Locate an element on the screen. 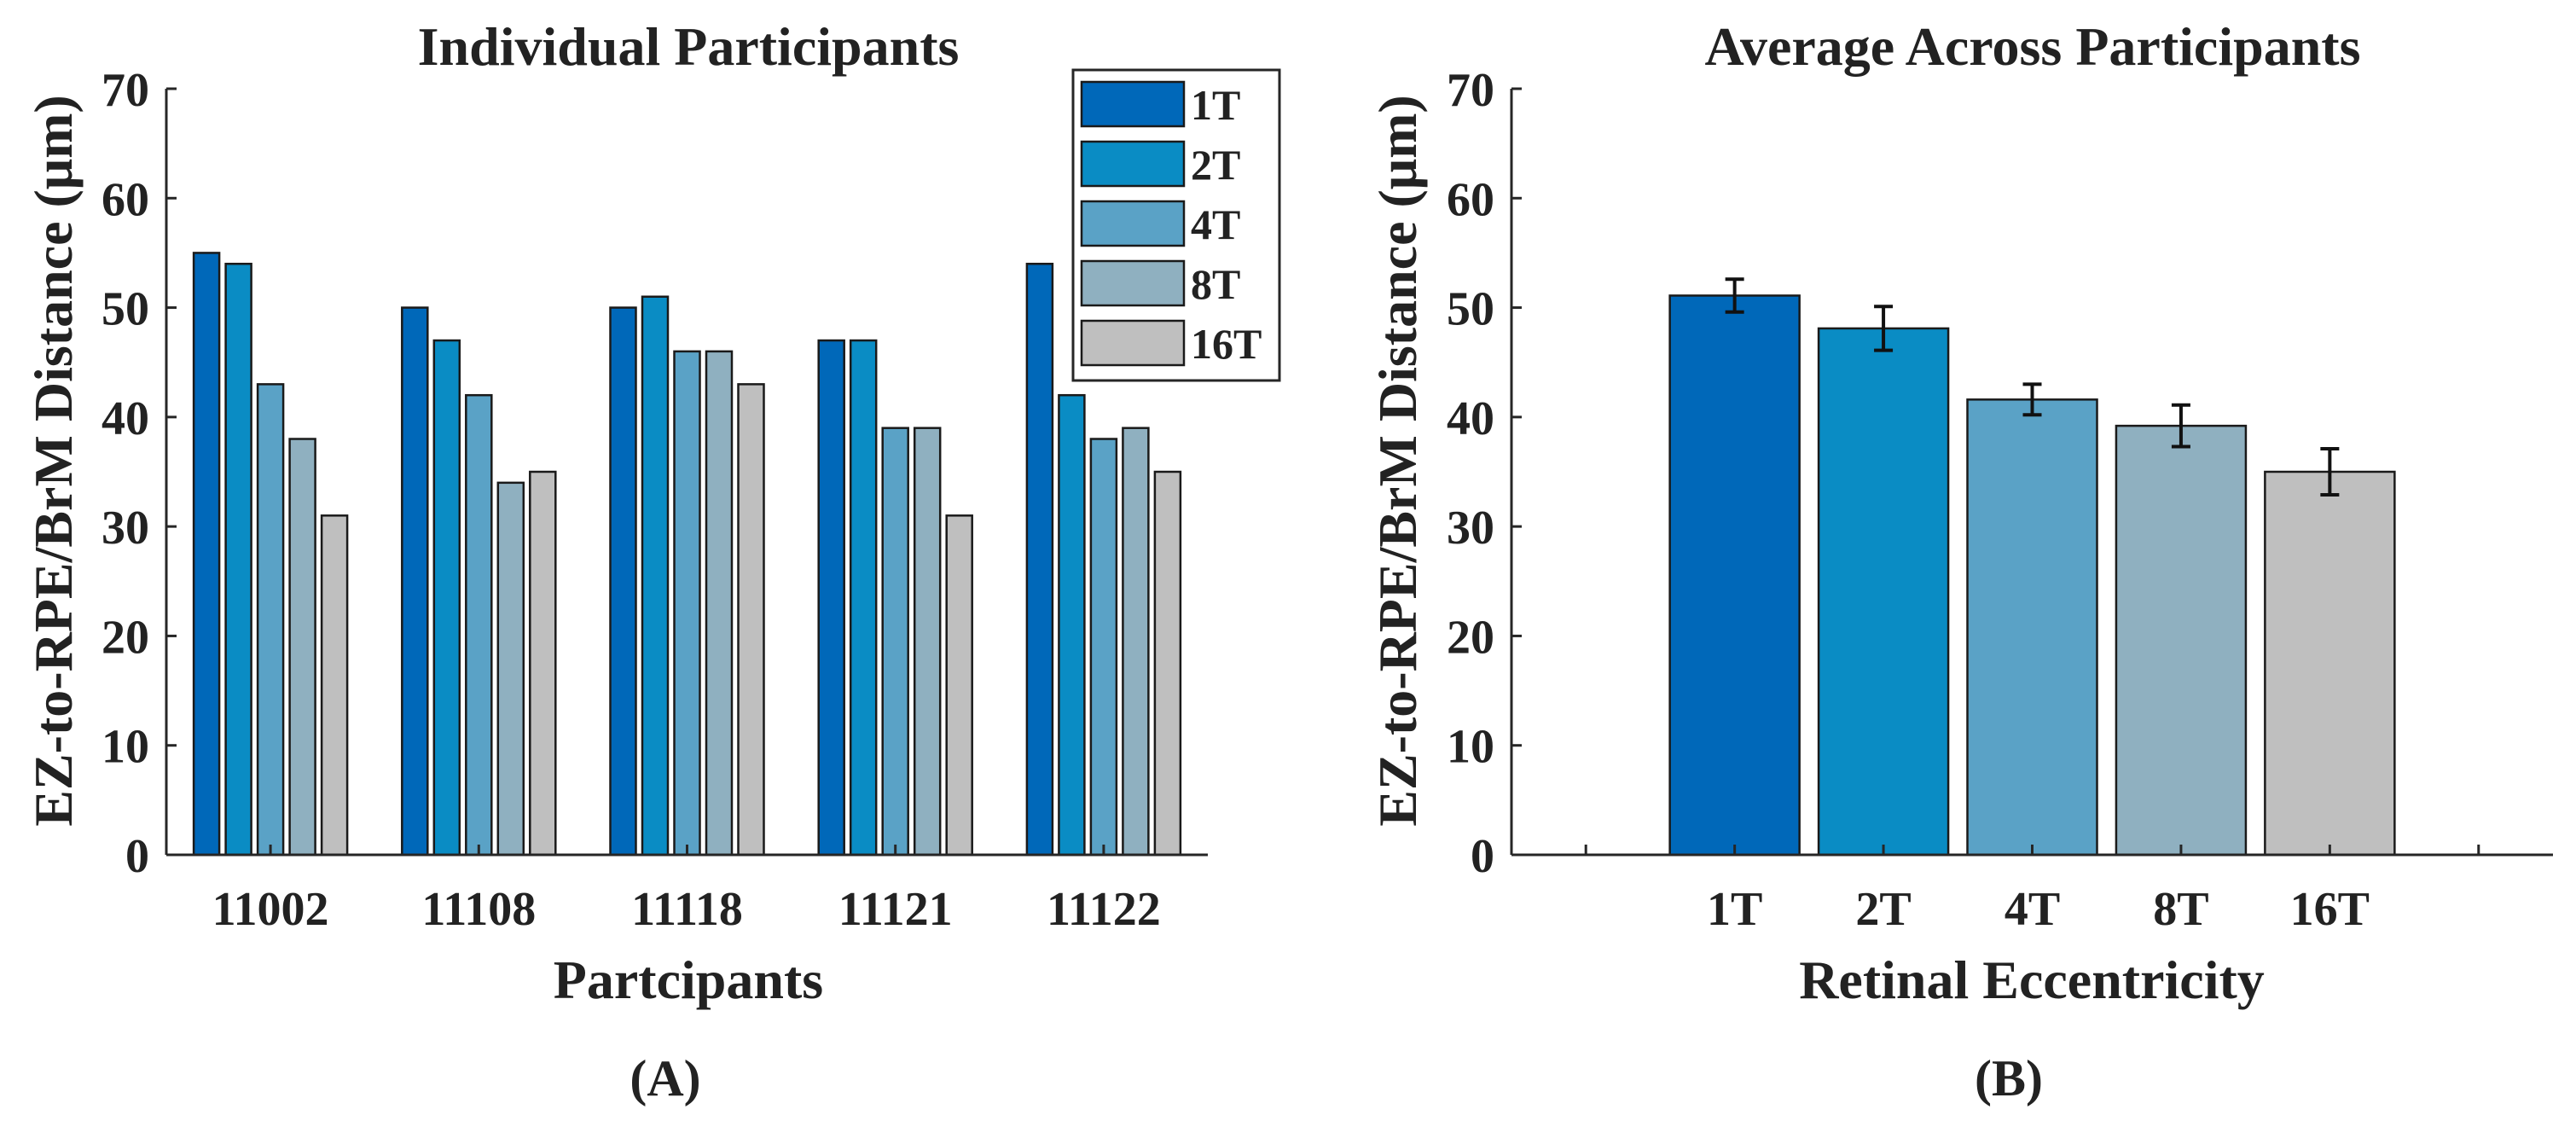 The image size is (2576, 1121). bar-avg-16T is located at coordinates (2330, 663).